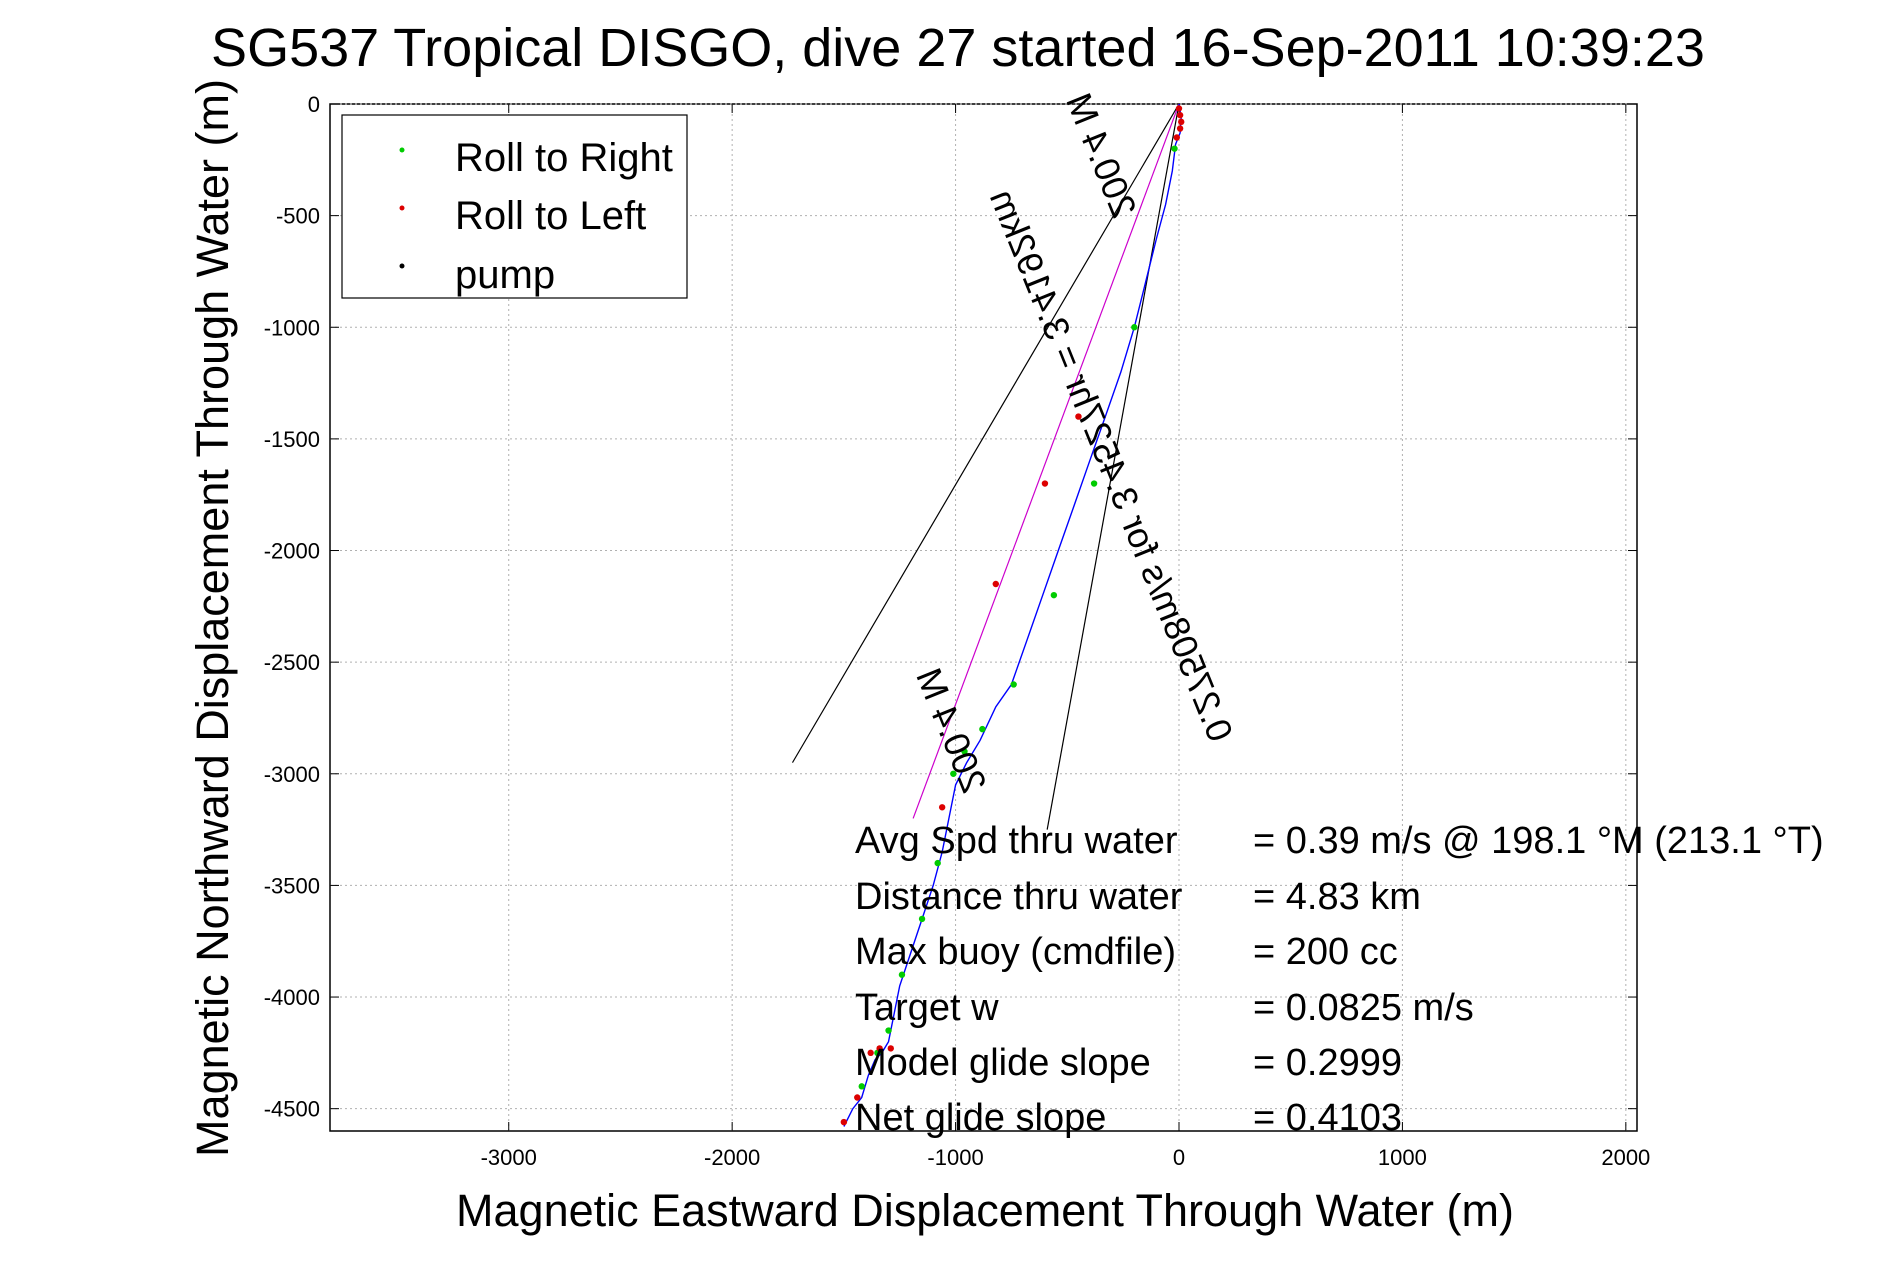  Describe the element at coordinates (1327, 1118) in the screenshot. I see `stat-value-net-glide: = 0.4103` at that location.